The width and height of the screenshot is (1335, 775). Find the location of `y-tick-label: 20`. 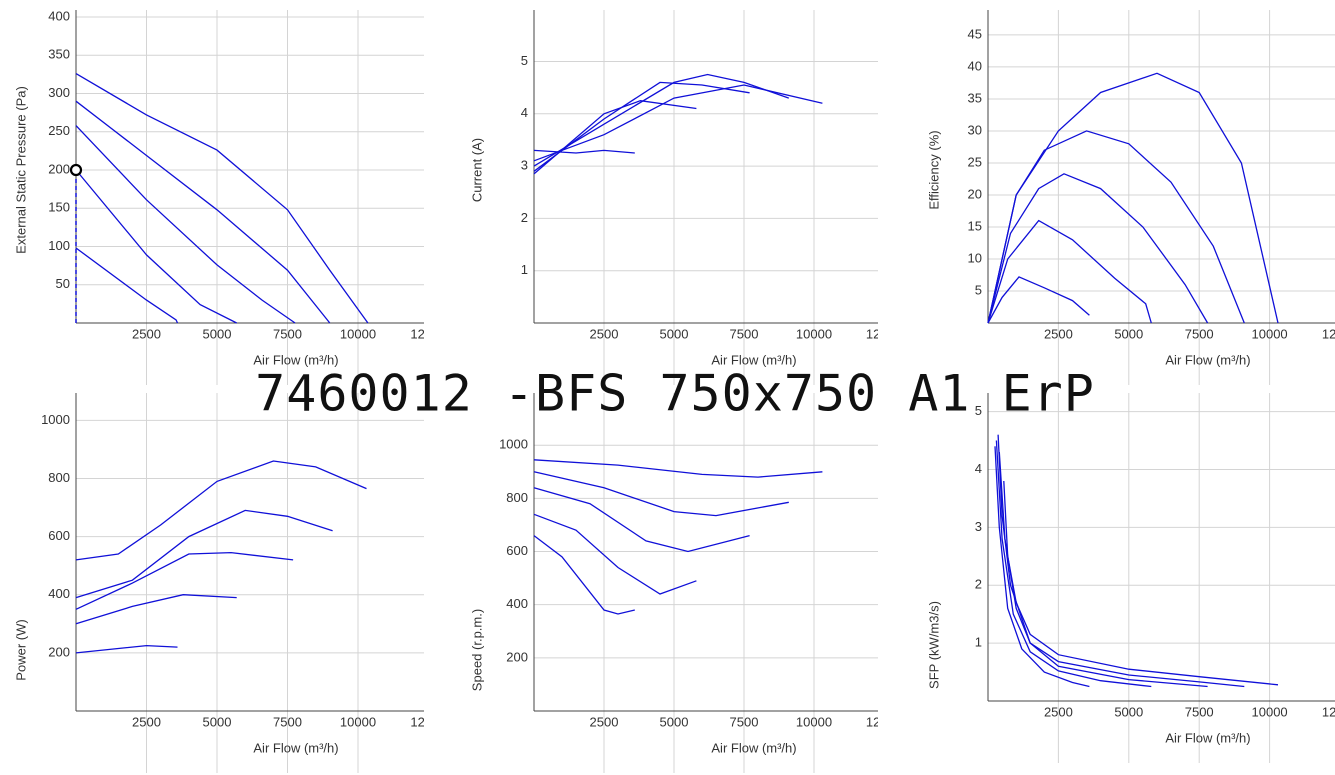

y-tick-label: 20 is located at coordinates (975, 193).